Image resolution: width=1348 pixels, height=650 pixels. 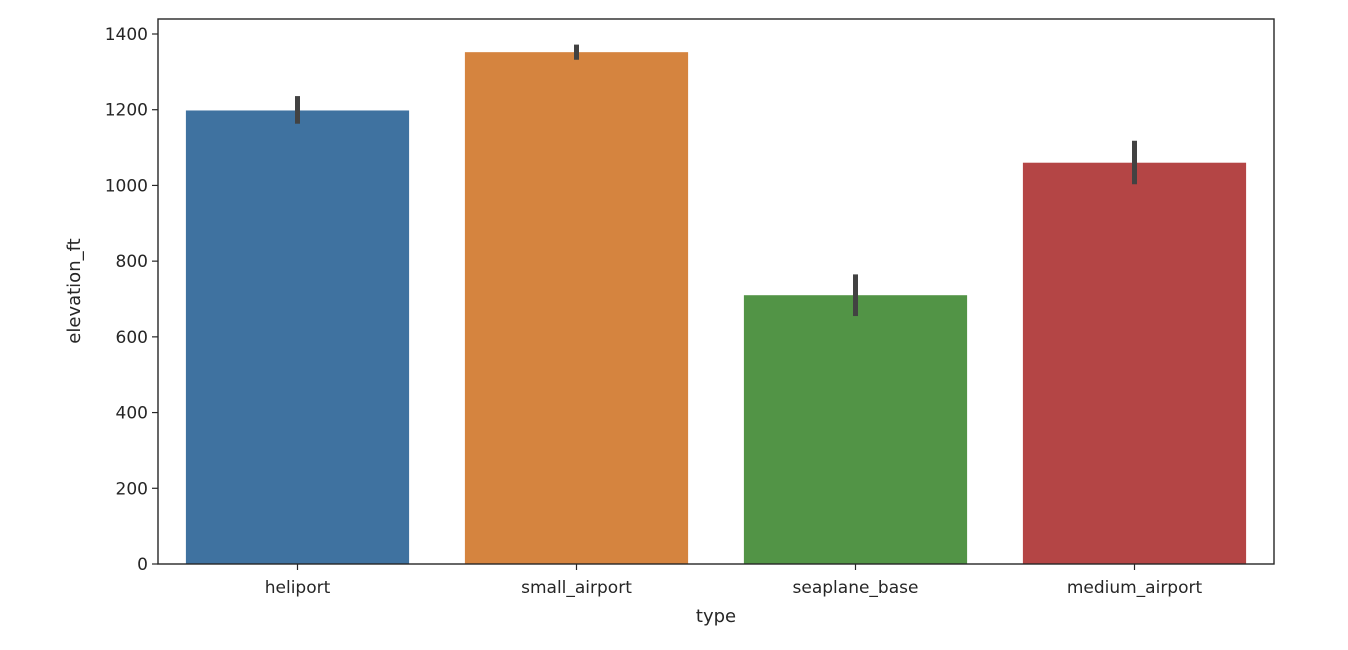 I want to click on y-tick-label: 400, so click(x=132, y=414).